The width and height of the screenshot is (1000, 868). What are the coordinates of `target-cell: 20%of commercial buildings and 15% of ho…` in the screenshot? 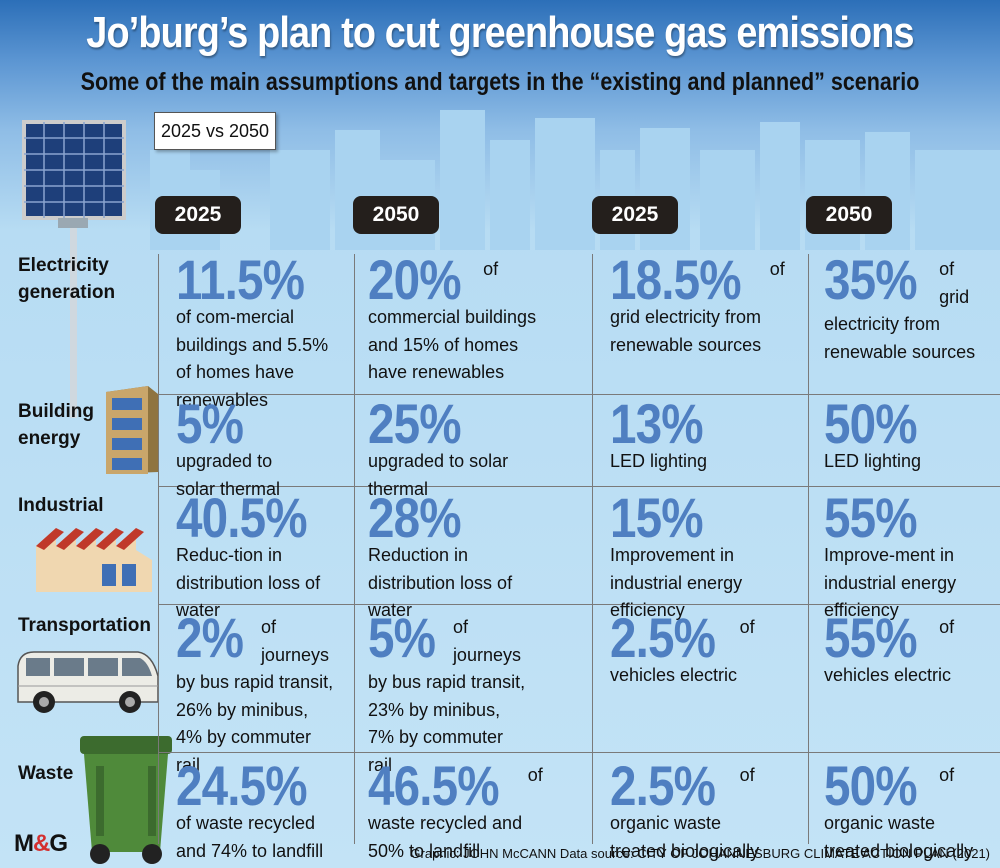 It's located at (461, 321).